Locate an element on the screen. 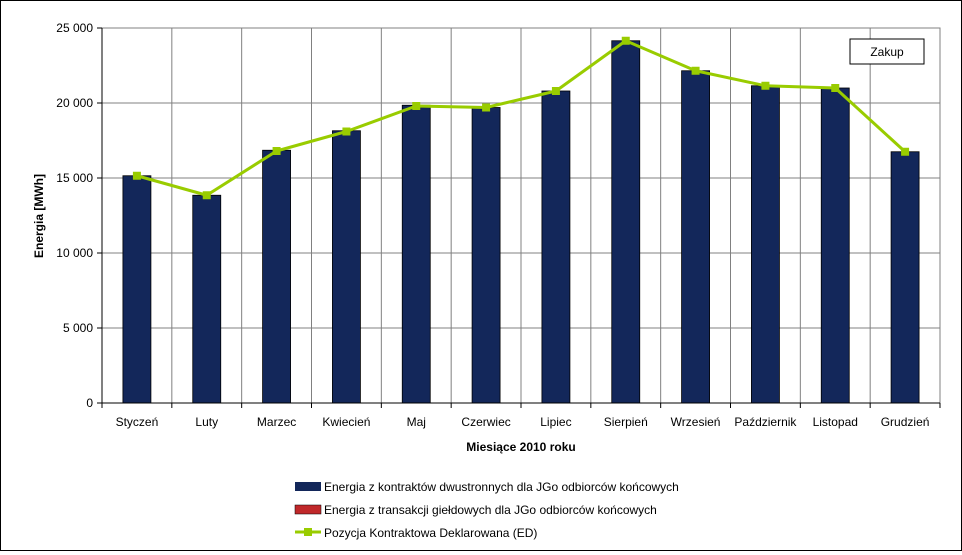 Image resolution: width=962 pixels, height=555 pixels. y-axis-title: Energia [MWh] is located at coordinates (39, 216).